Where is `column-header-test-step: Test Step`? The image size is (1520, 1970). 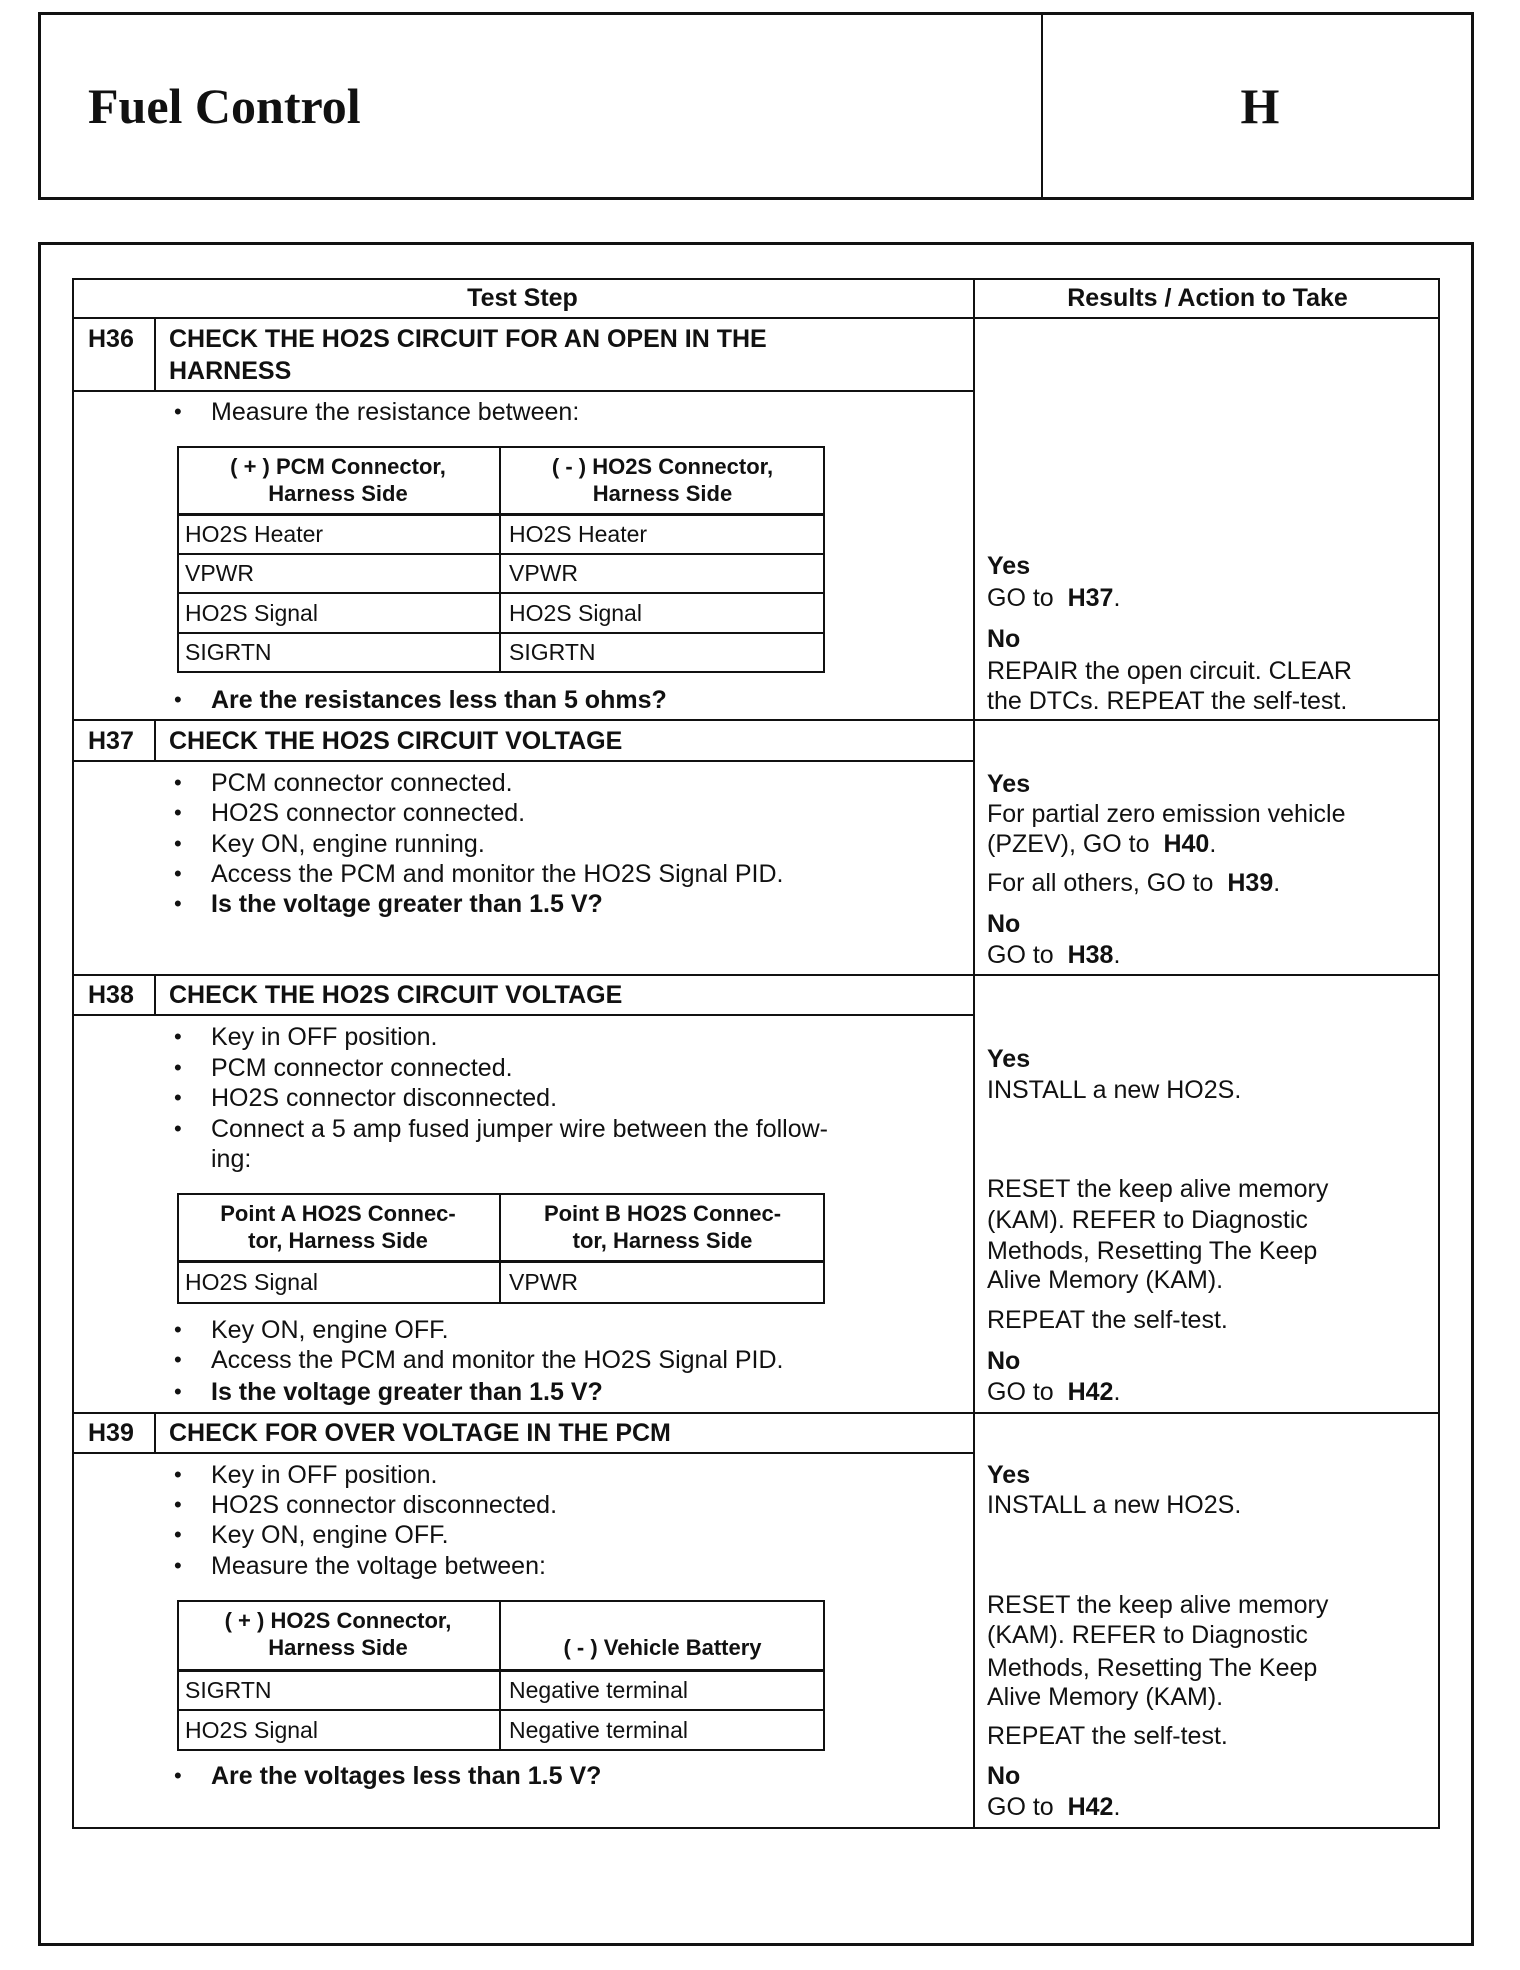 column-header-test-step: Test Step is located at coordinates (522, 298).